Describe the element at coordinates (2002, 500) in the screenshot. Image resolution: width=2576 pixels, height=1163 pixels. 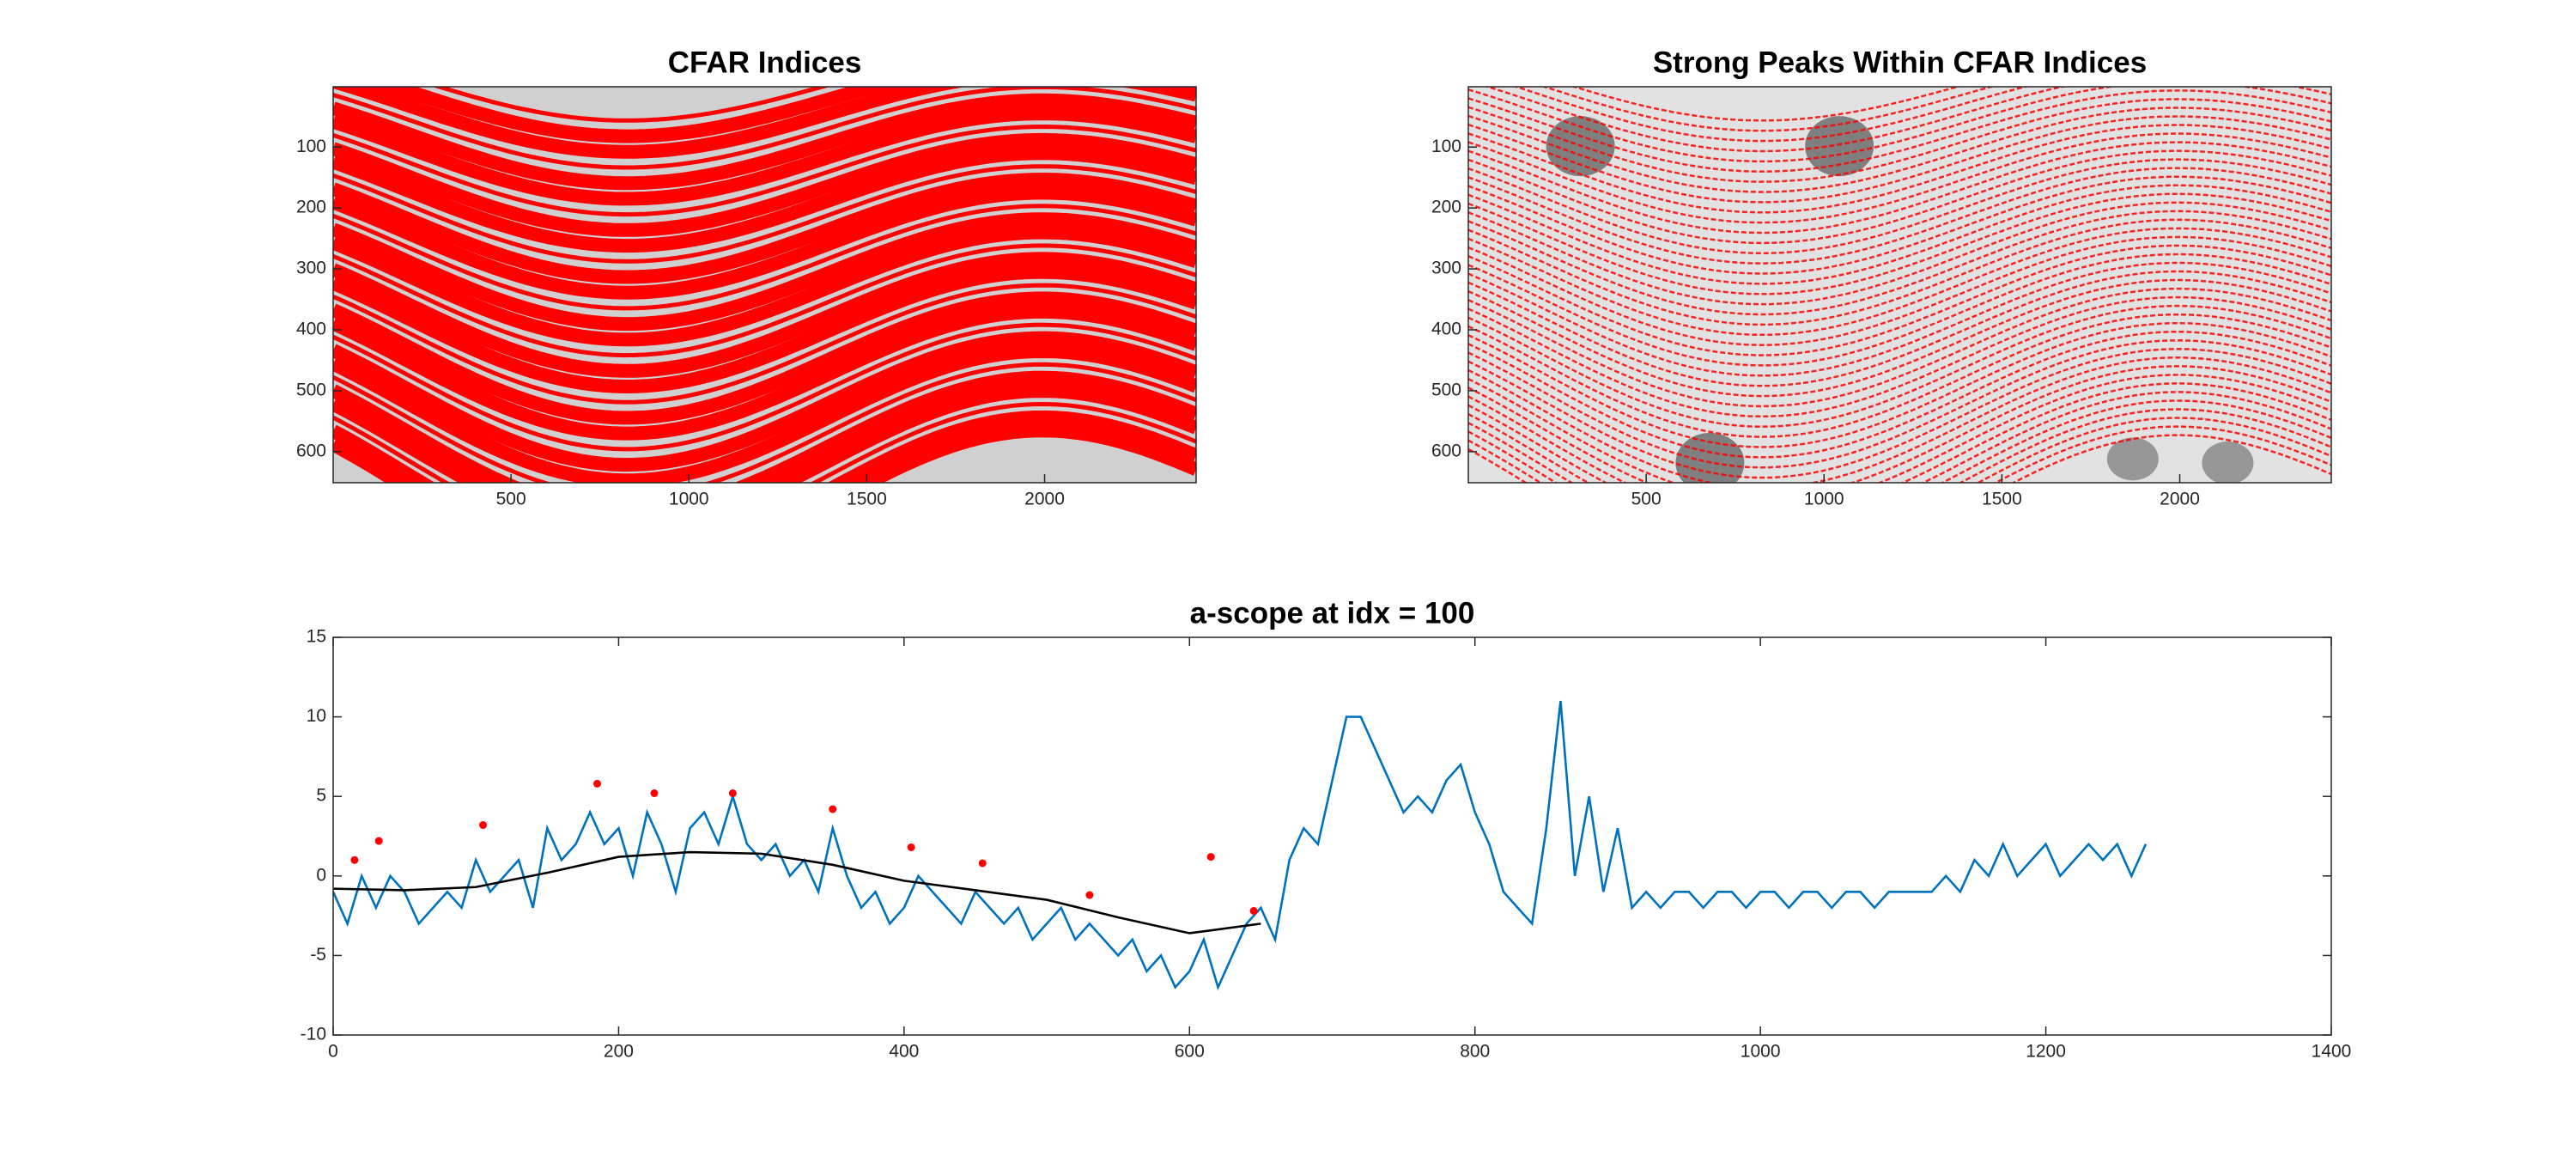
I see `x-tick-label: 1500` at that location.